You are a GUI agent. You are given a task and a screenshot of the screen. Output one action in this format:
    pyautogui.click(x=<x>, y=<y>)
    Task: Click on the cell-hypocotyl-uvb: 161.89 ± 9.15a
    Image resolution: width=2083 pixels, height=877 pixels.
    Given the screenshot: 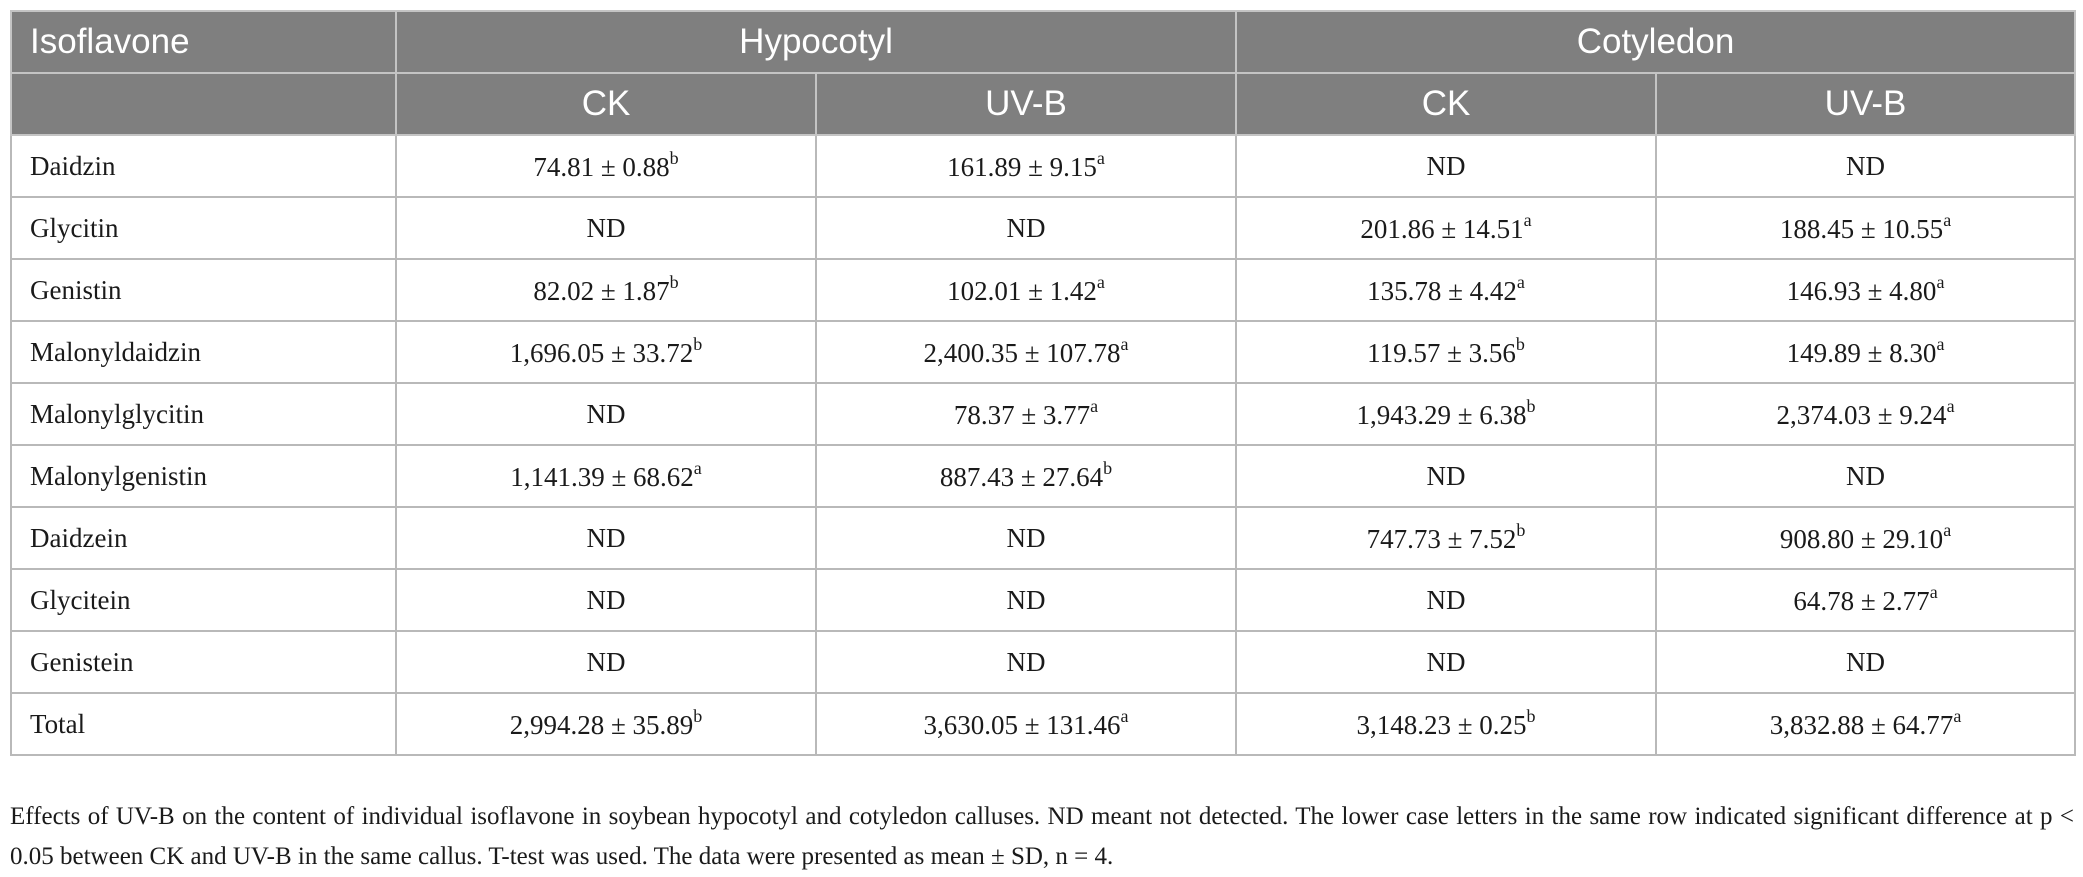 What is the action you would take?
    pyautogui.click(x=1026, y=166)
    